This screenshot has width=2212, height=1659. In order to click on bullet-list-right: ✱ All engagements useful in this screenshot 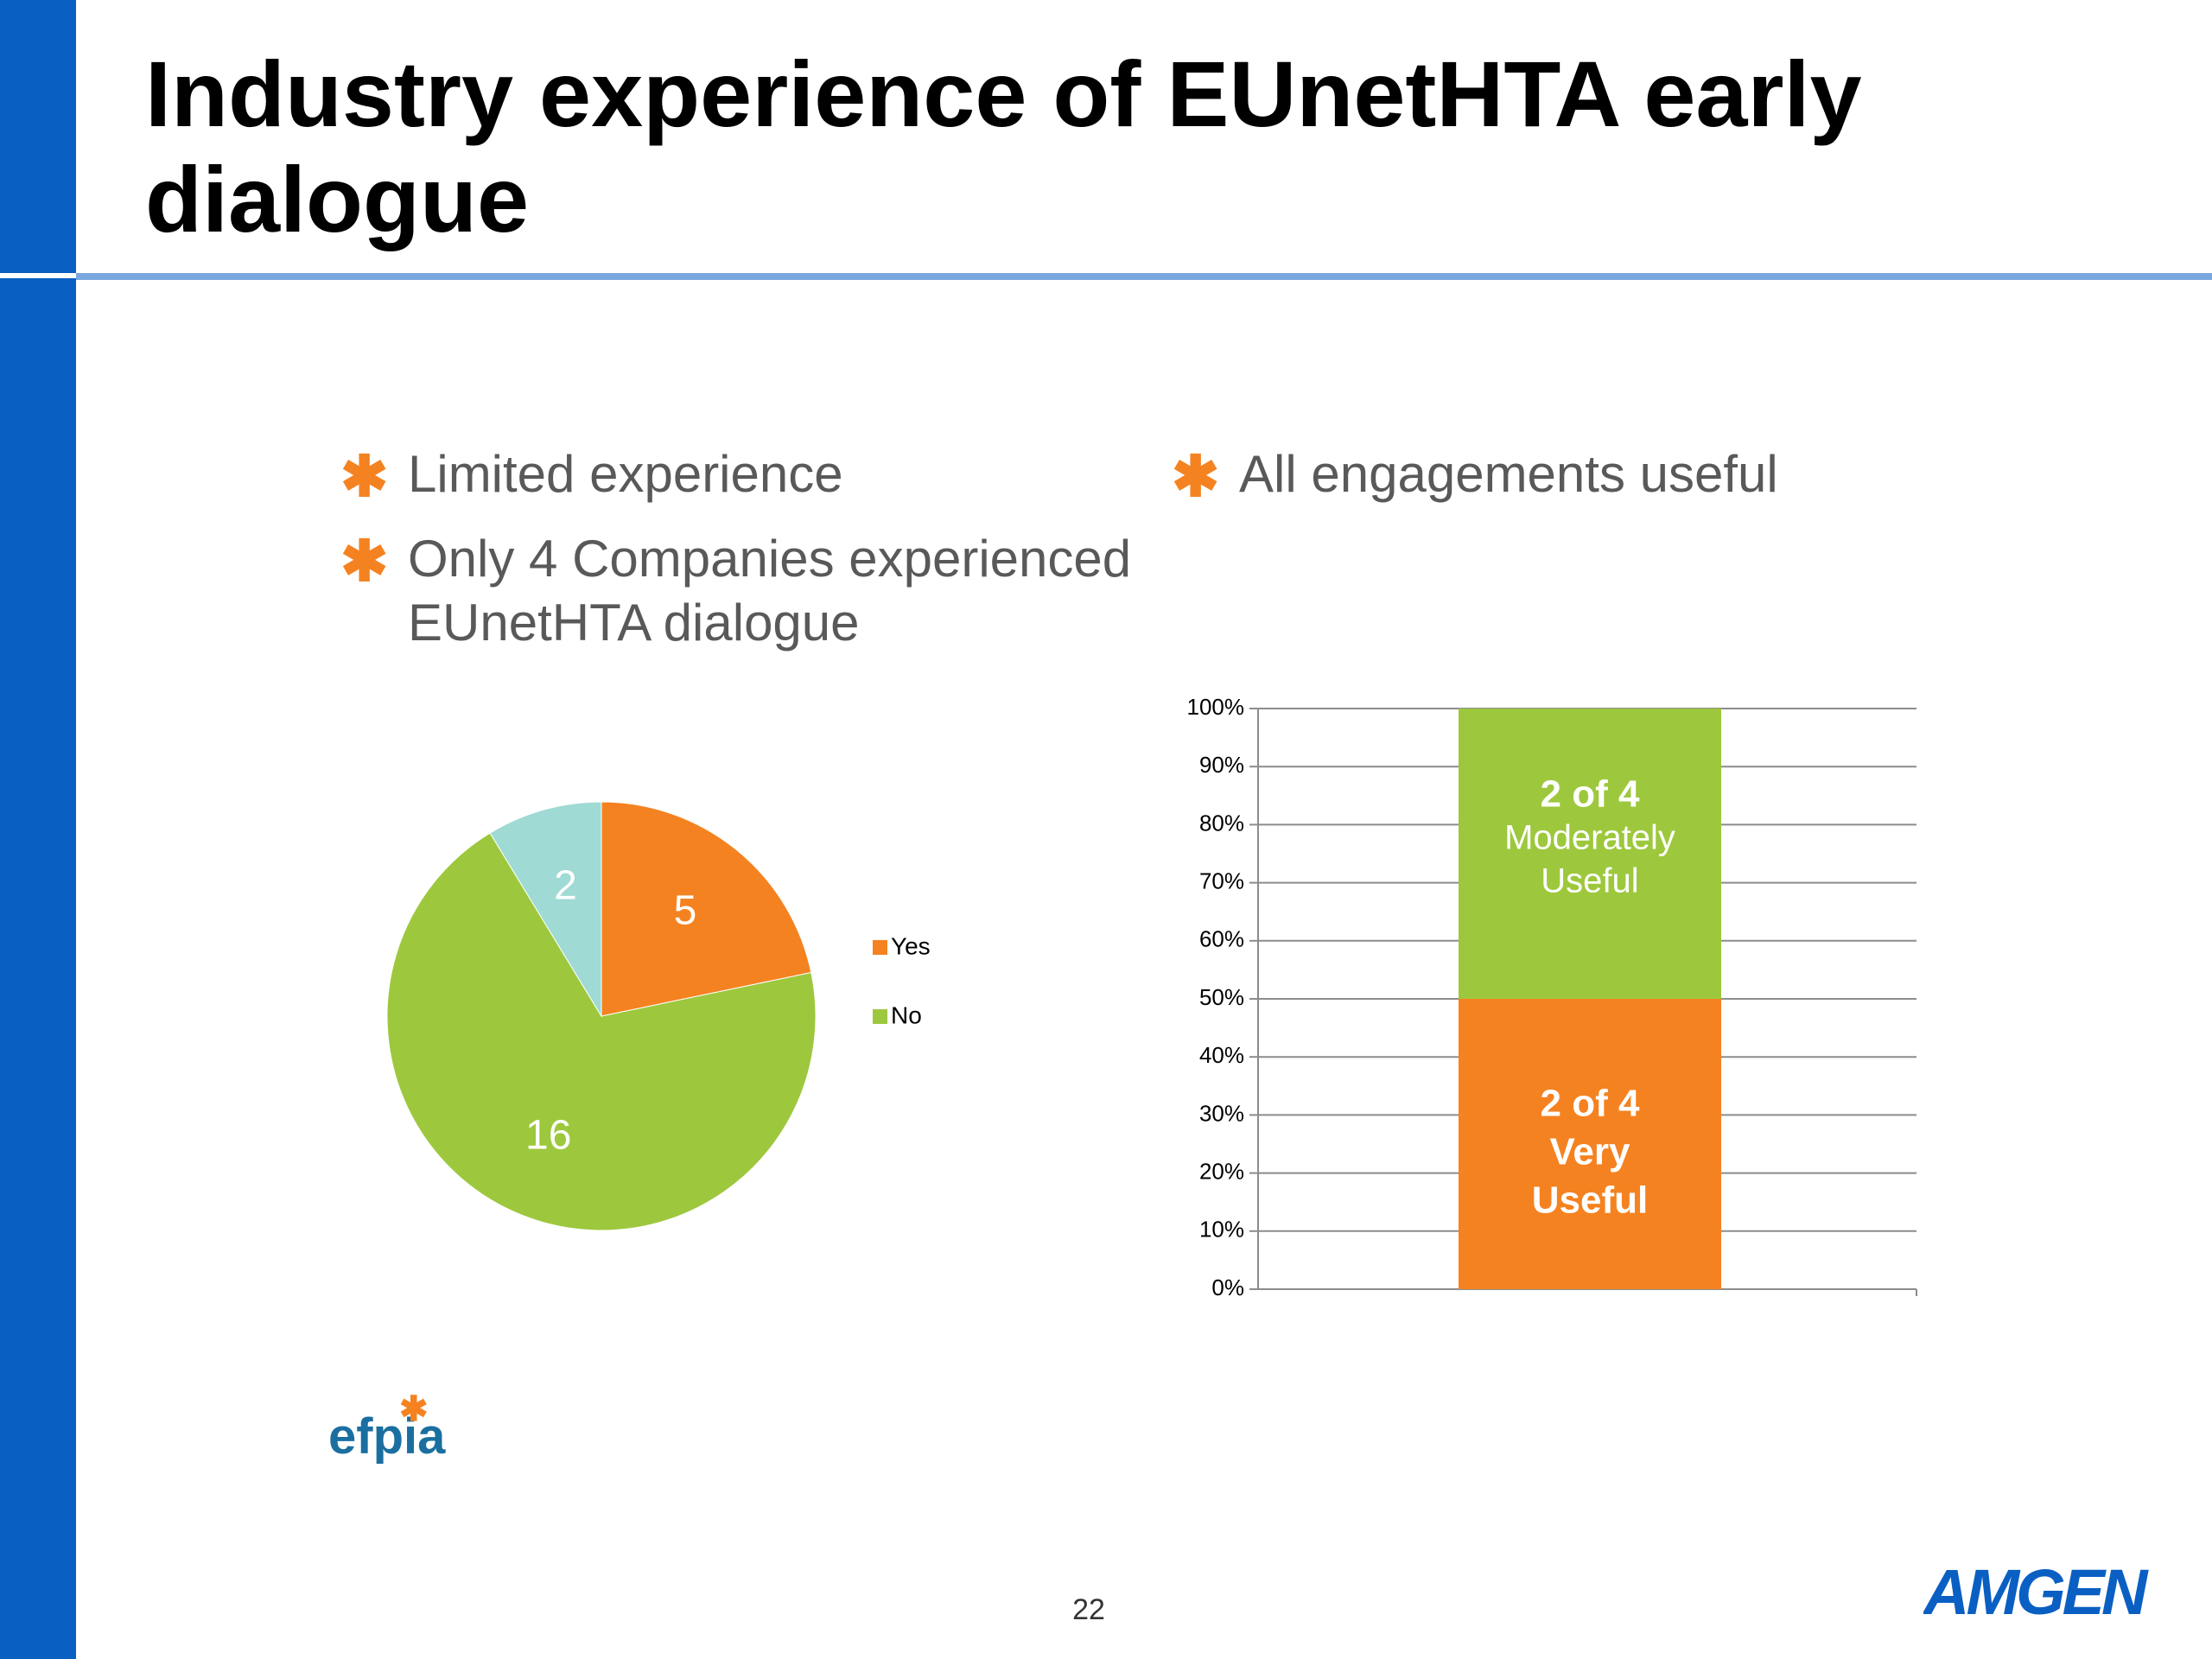, I will do `click(1604, 484)`.